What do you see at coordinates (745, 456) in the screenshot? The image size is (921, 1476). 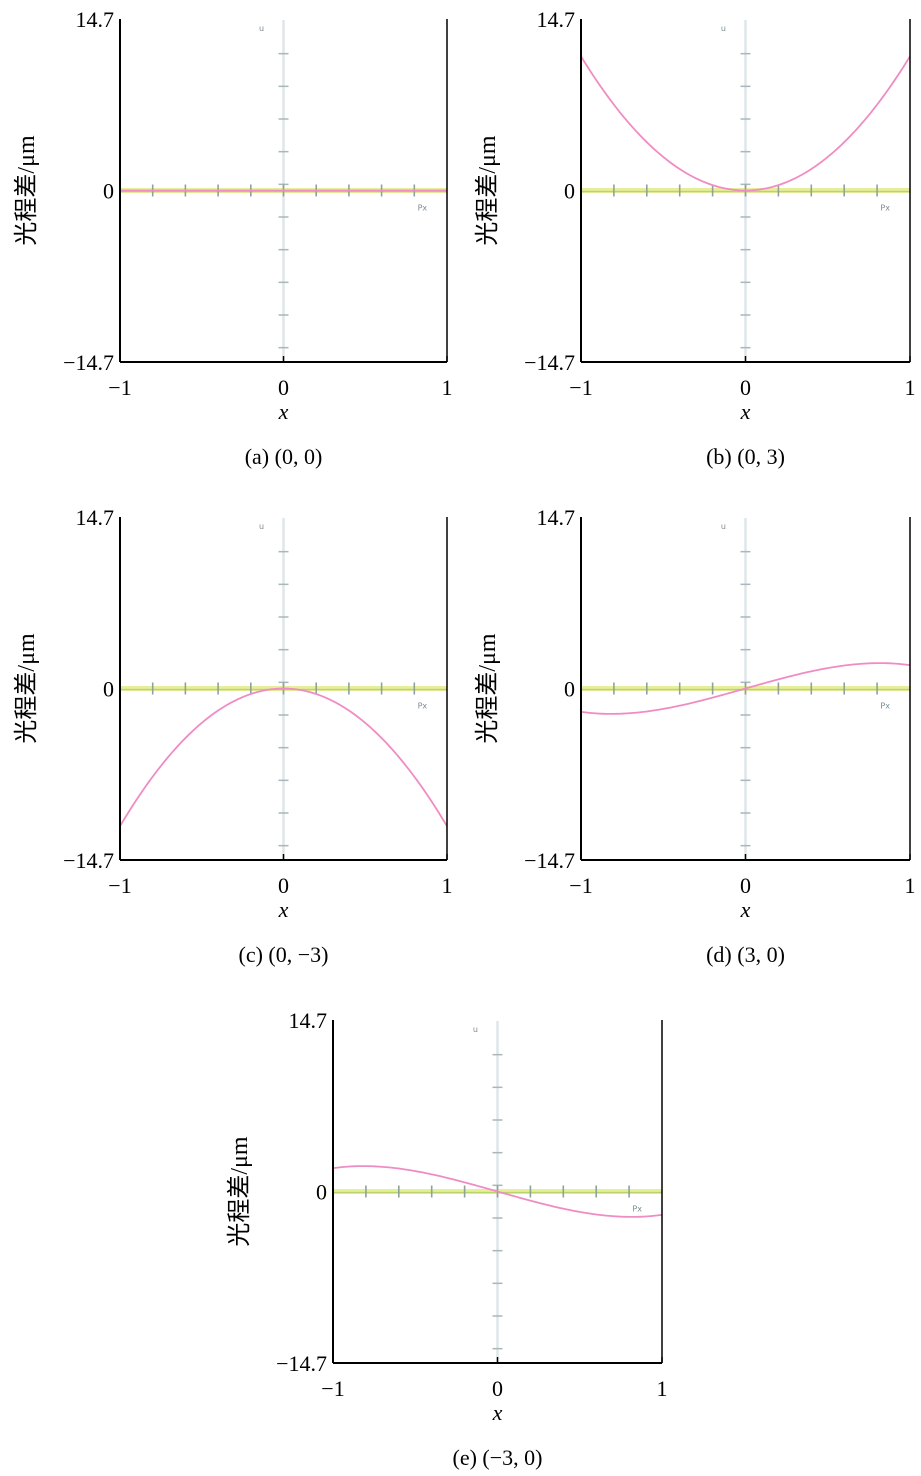 I see `panel-caption: (b) (0, 3)` at bounding box center [745, 456].